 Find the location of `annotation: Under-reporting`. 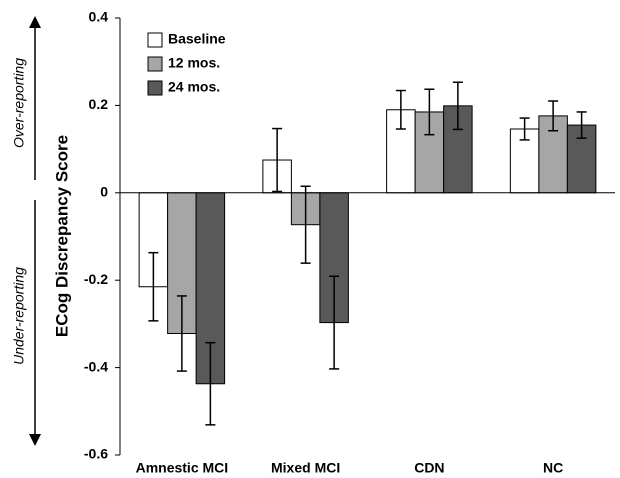

annotation: Under-reporting is located at coordinates (19, 316).